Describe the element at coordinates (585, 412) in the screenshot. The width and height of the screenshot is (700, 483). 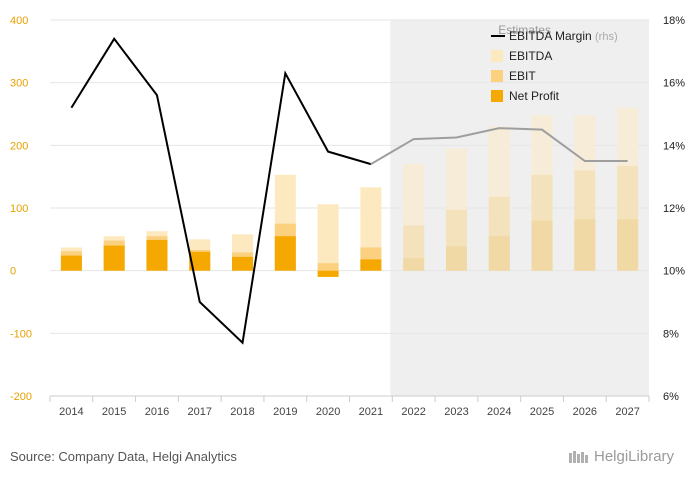
I see `x-tick-label: 2026` at that location.